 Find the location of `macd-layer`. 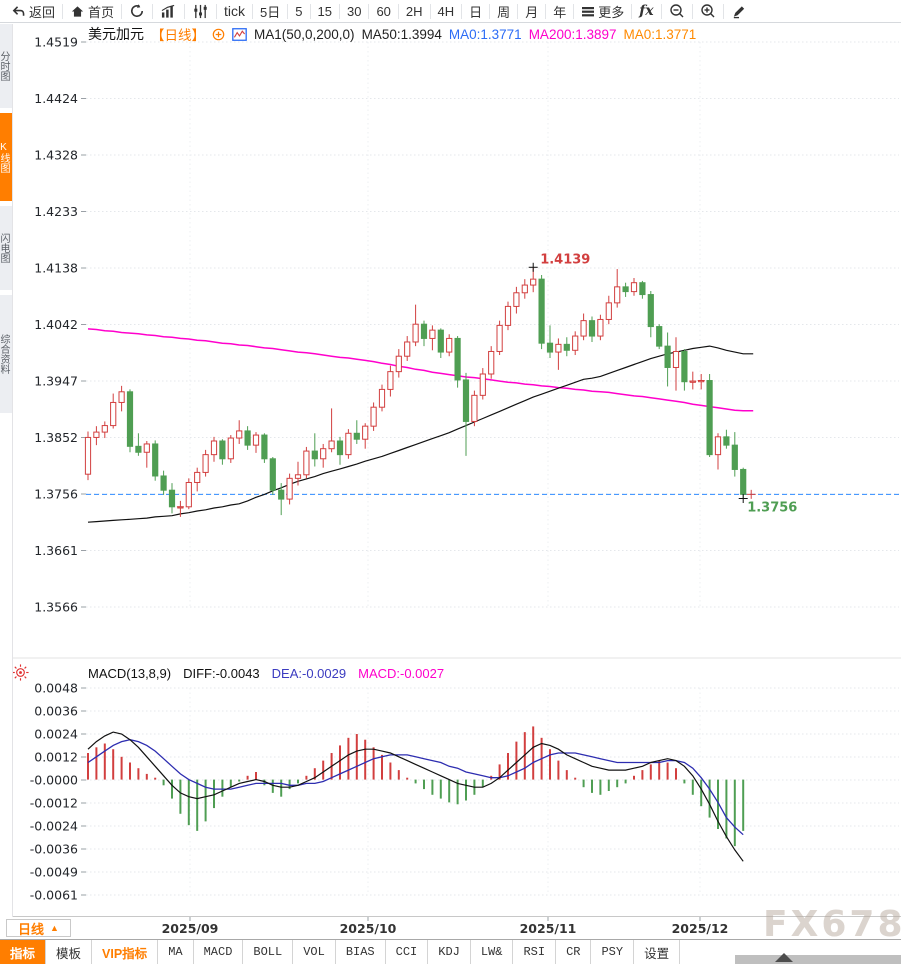

macd-layer is located at coordinates (416, 794).